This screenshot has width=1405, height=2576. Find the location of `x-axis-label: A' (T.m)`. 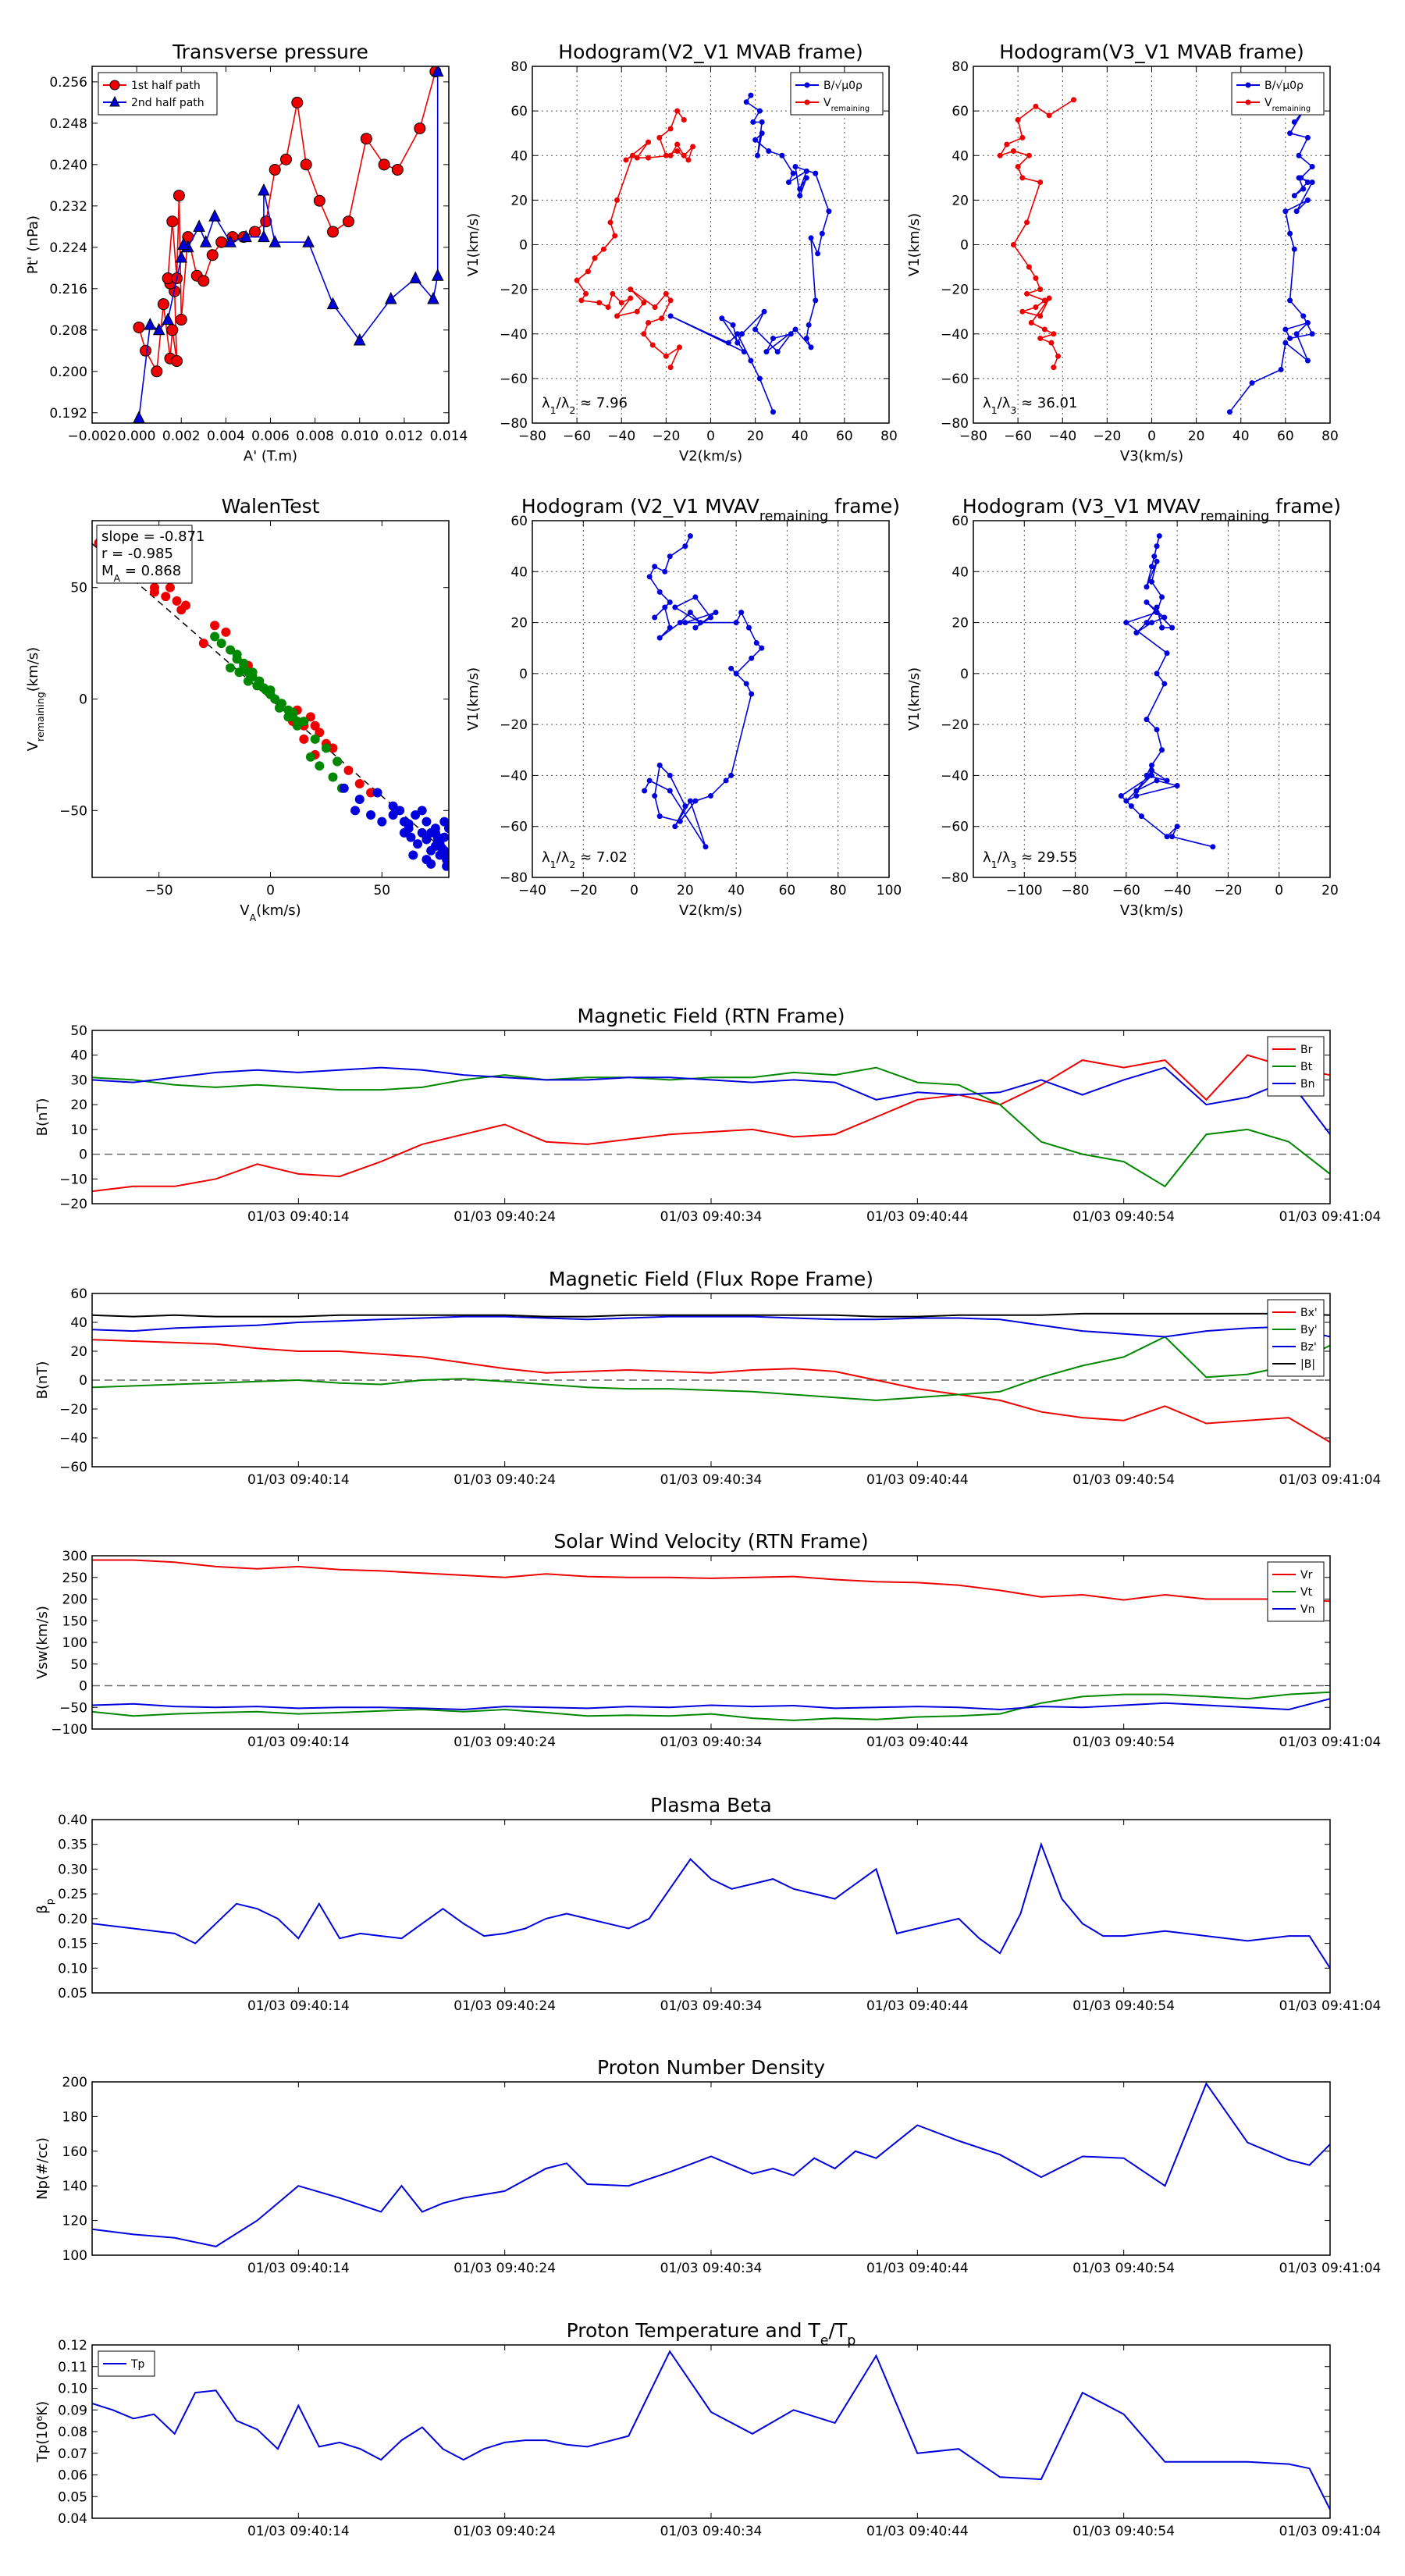

x-axis-label: A' (T.m) is located at coordinates (270, 456).